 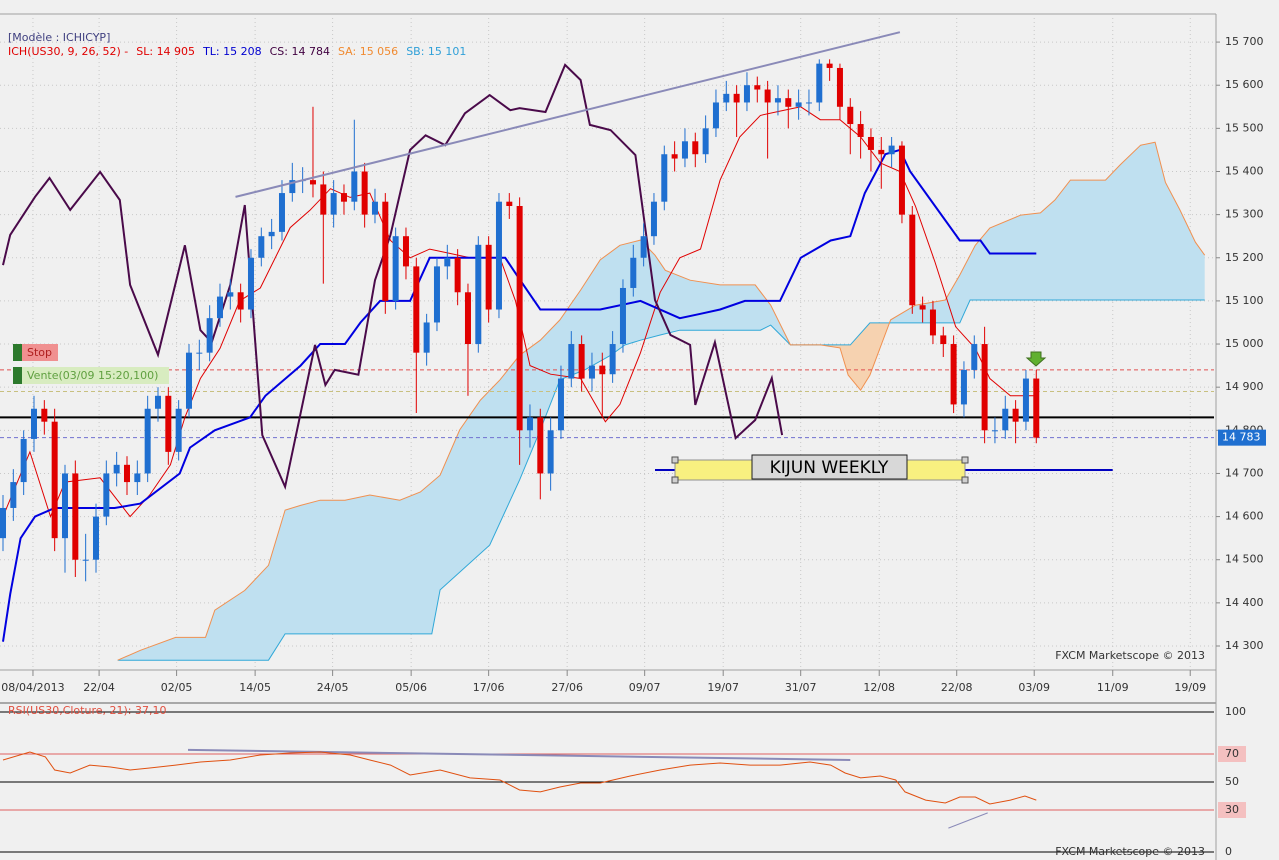 What do you see at coordinates (99, 687) in the screenshot?
I see `x-tick-label: 22/04` at bounding box center [99, 687].